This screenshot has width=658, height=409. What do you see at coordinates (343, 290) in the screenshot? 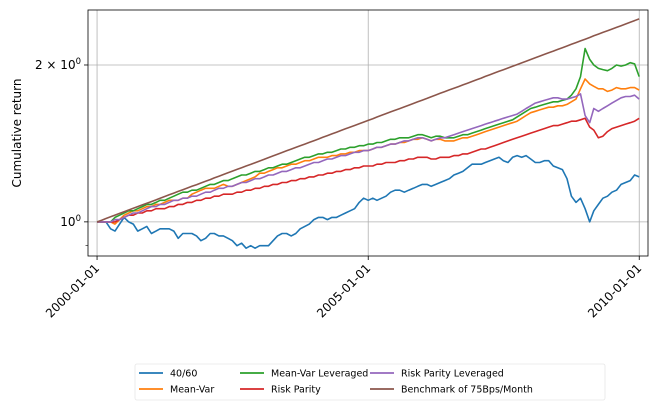
I see `x-tick-label: 2005-01-01` at bounding box center [343, 290].